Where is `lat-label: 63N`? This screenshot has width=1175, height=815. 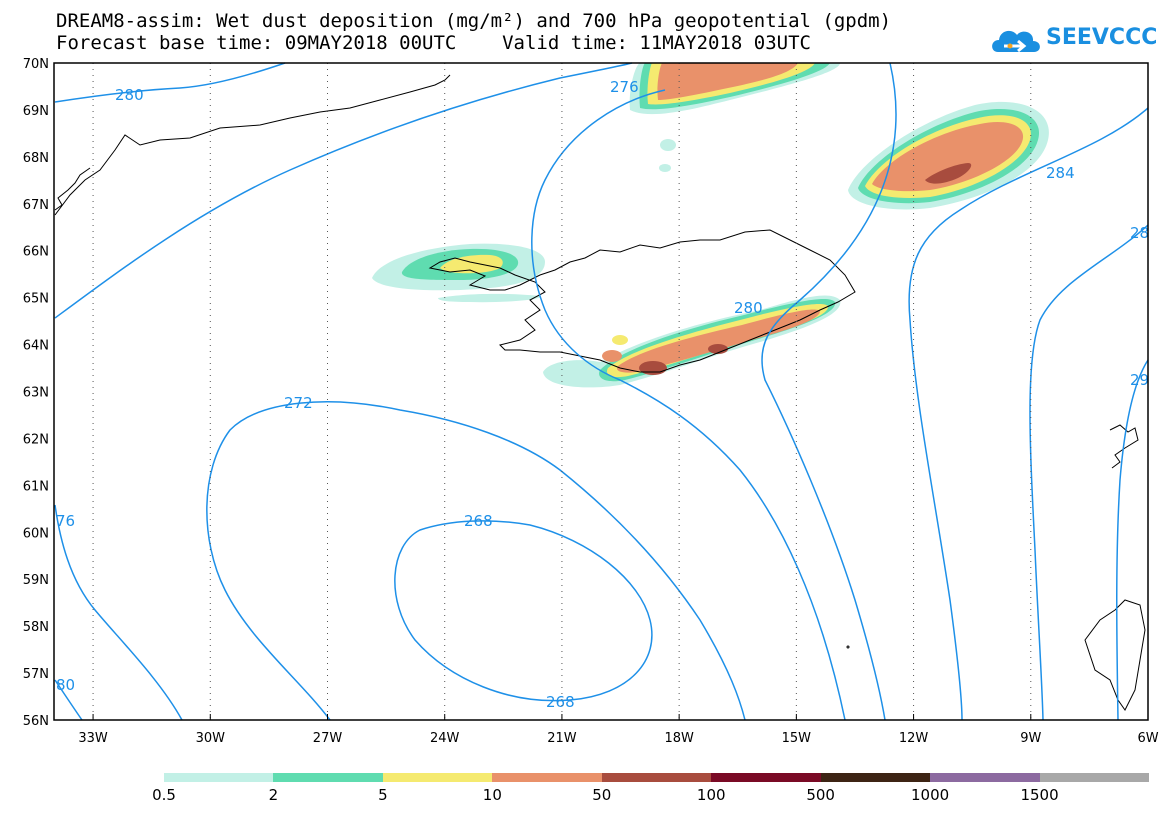
lat-label: 63N is located at coordinates (36, 393).